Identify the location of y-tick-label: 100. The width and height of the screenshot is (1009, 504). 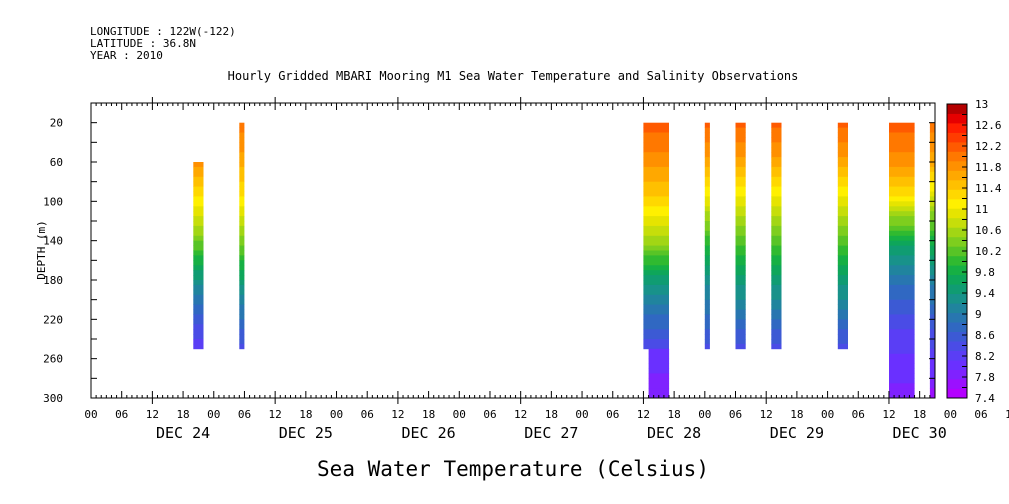
(53, 201).